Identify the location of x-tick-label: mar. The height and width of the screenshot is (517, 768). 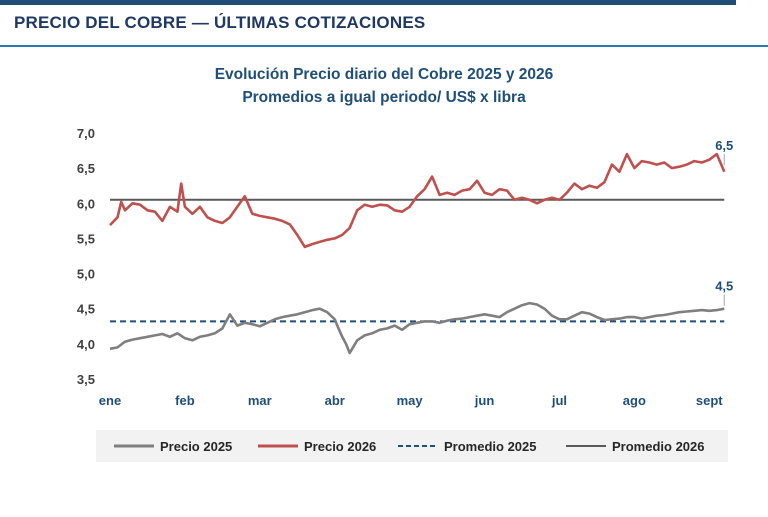
(260, 400).